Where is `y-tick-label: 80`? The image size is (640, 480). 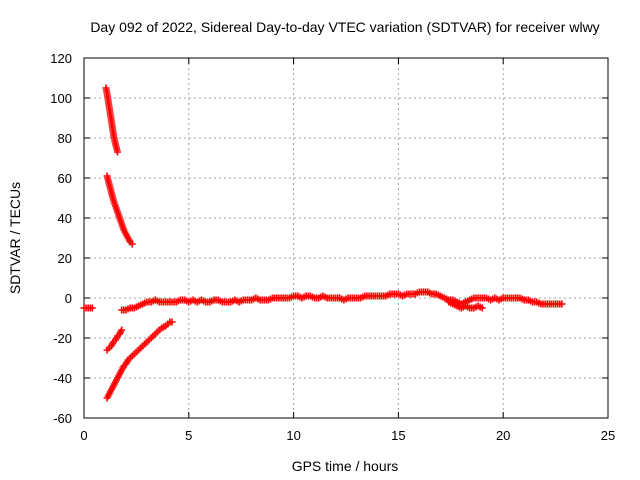 y-tick-label: 80 is located at coordinates (65, 138).